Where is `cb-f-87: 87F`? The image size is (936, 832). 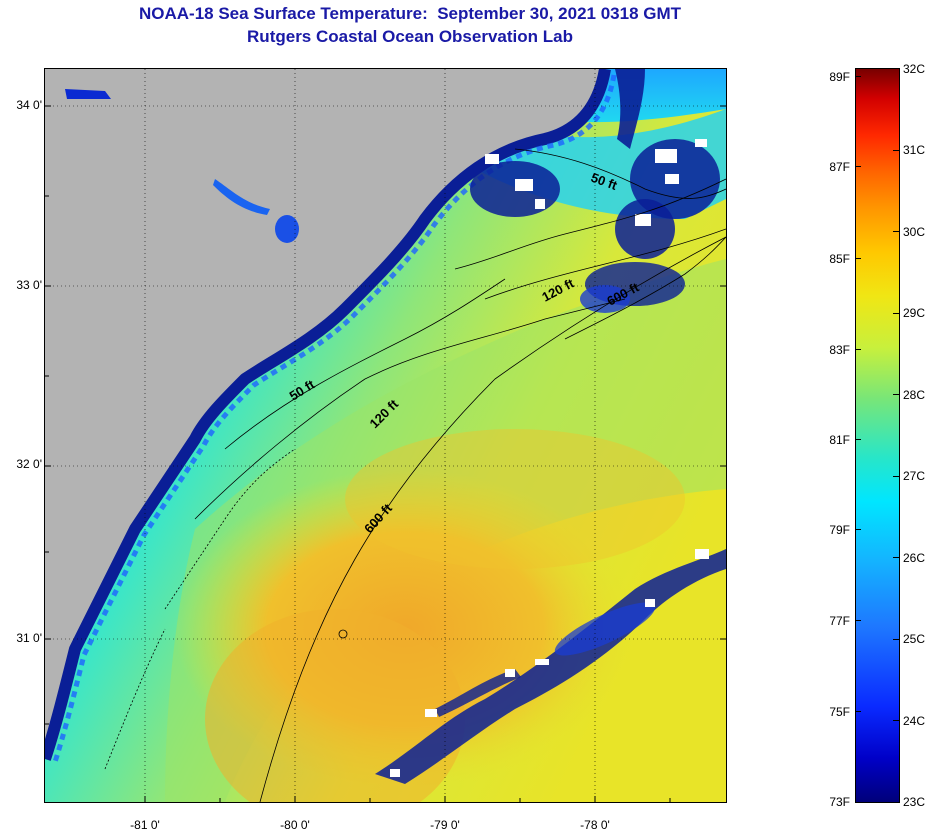 cb-f-87: 87F is located at coordinates (839, 167).